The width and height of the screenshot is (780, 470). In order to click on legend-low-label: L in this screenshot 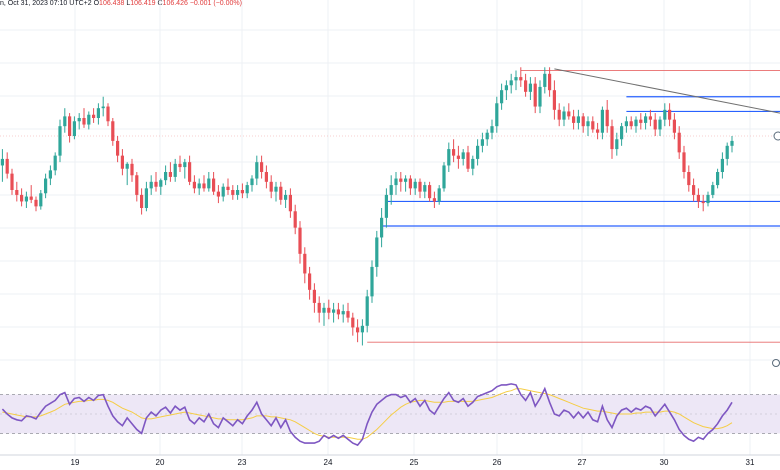, I will do `click(128, 3)`.